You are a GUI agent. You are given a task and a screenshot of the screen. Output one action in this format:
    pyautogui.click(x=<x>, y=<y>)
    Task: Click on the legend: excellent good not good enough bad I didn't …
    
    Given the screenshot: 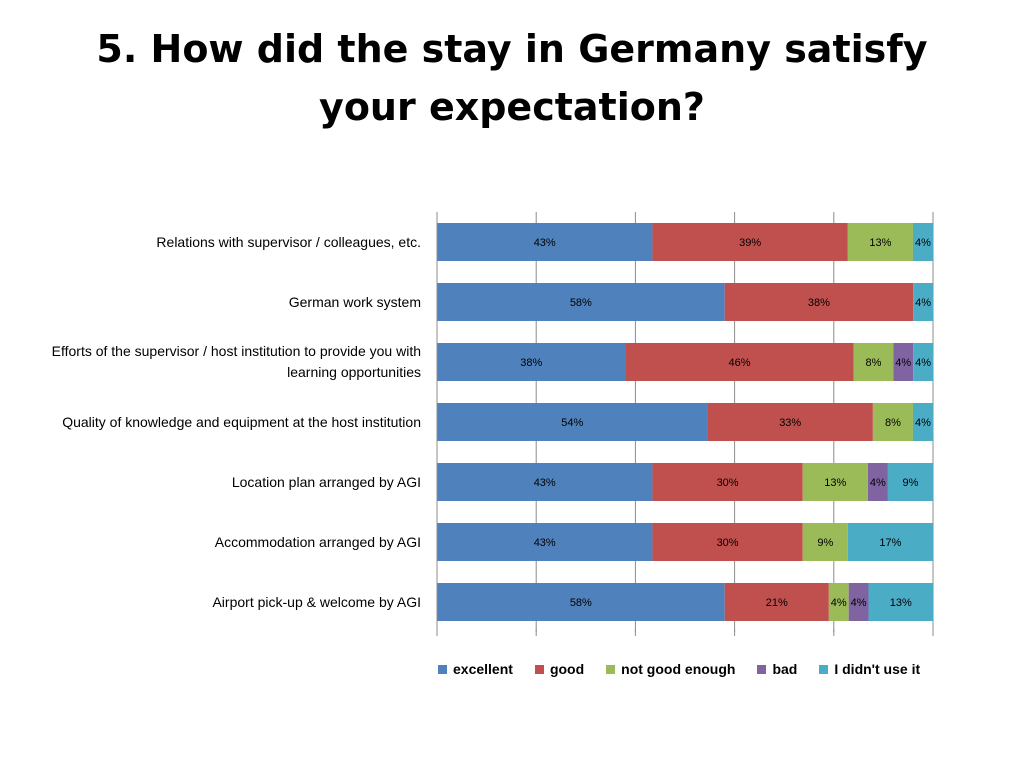 What is the action you would take?
    pyautogui.click(x=679, y=669)
    